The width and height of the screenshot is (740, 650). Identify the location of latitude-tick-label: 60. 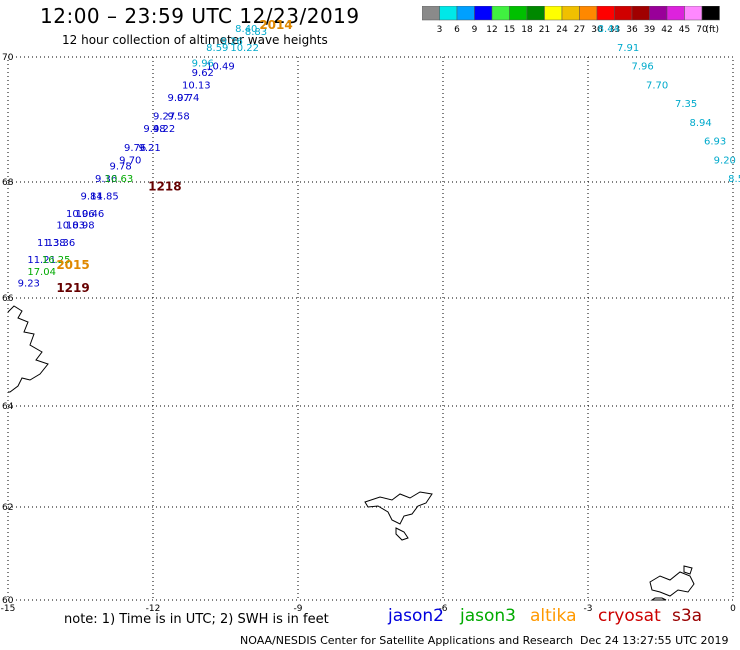
(8, 601).